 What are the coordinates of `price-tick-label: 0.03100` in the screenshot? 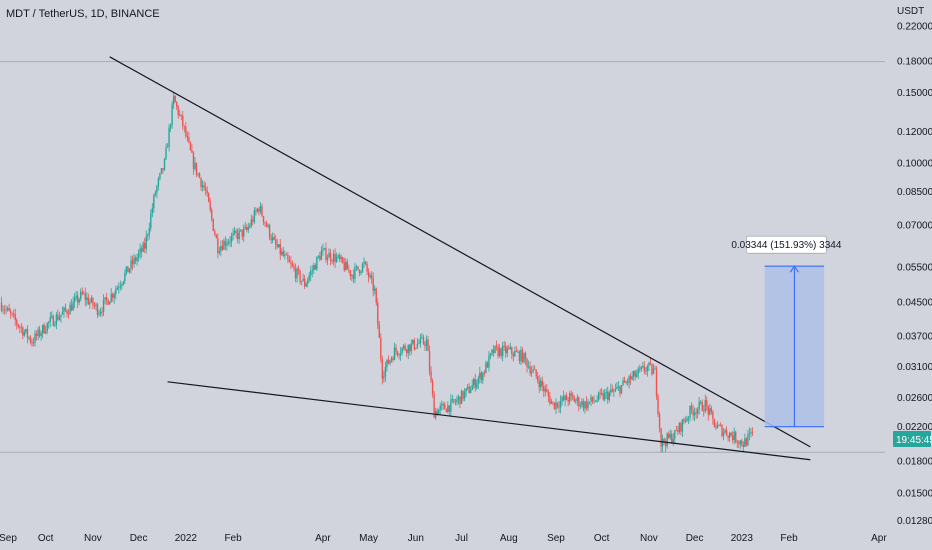 It's located at (914, 367).